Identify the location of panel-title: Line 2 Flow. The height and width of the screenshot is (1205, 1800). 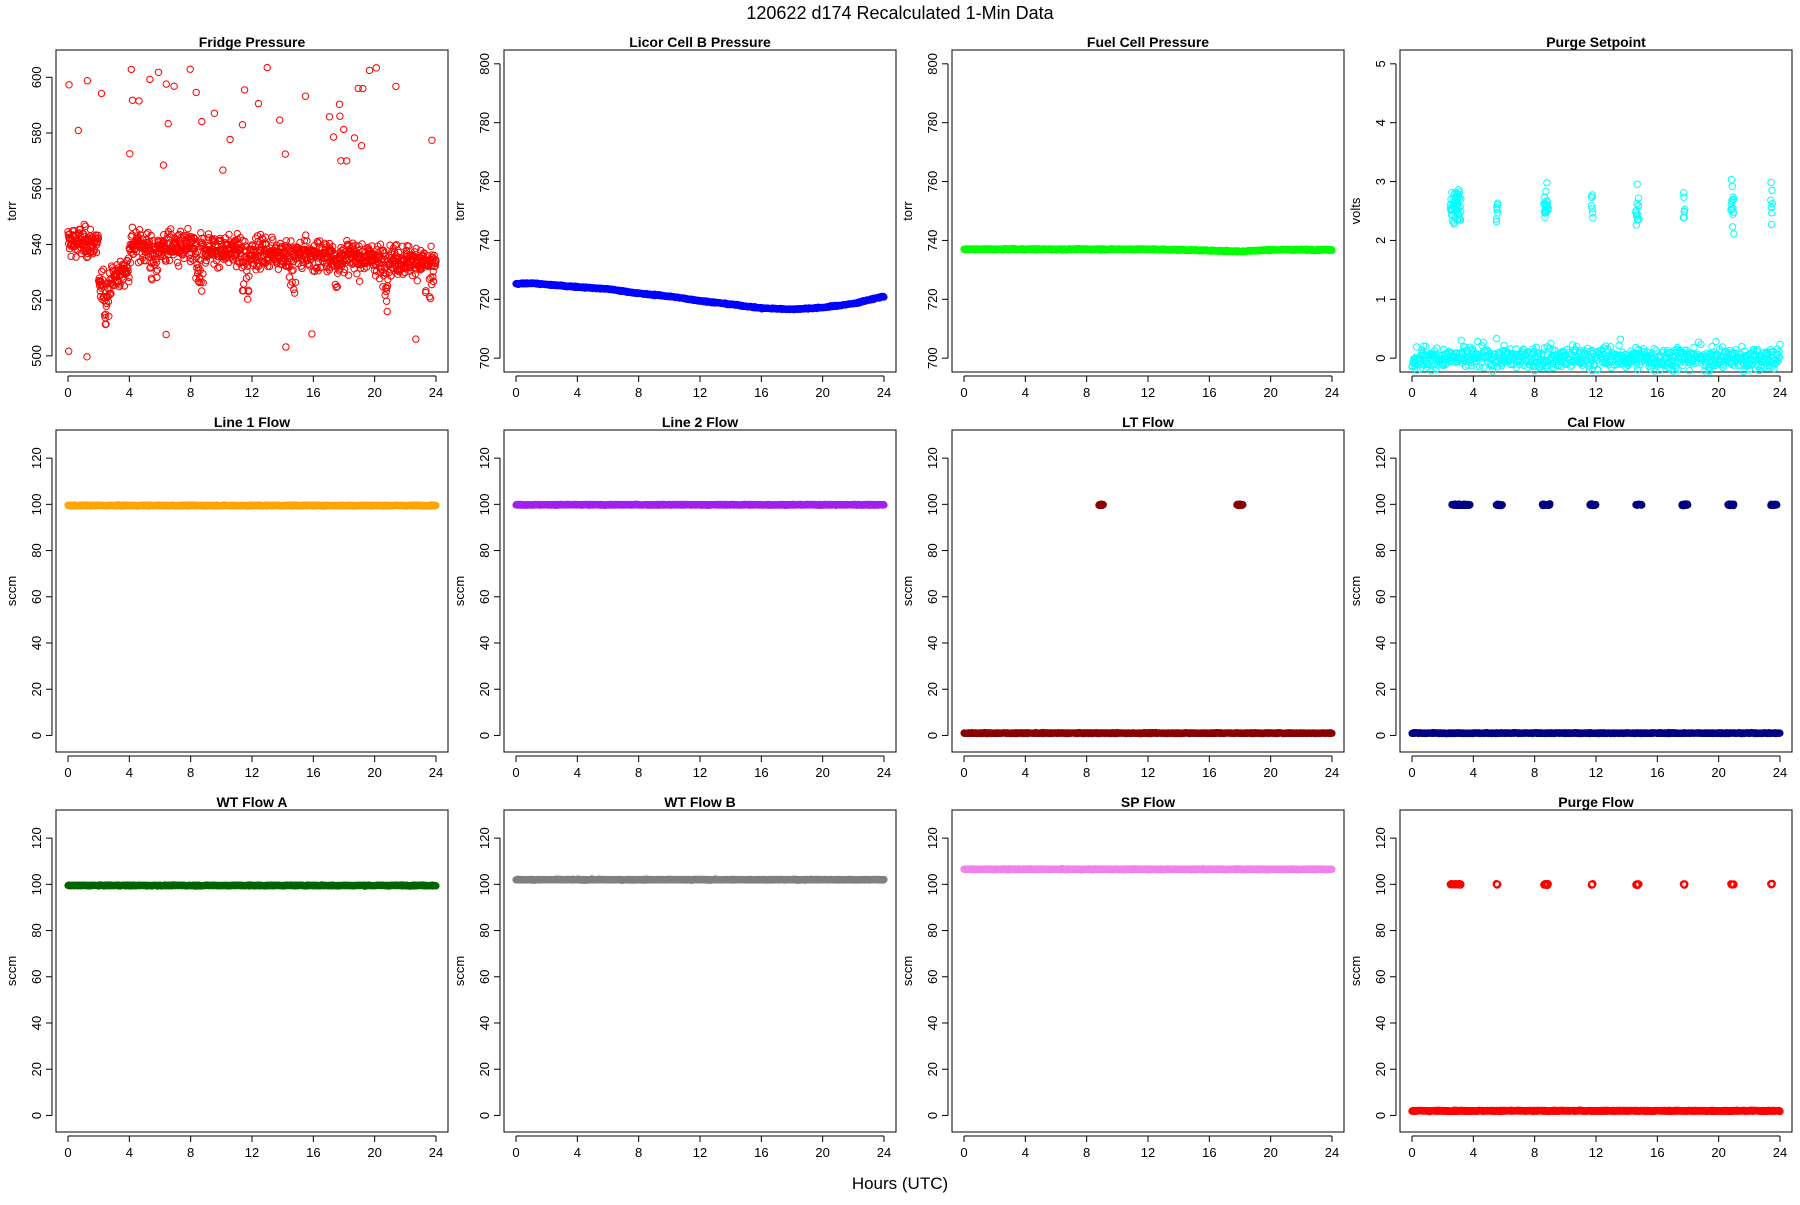
(700, 422).